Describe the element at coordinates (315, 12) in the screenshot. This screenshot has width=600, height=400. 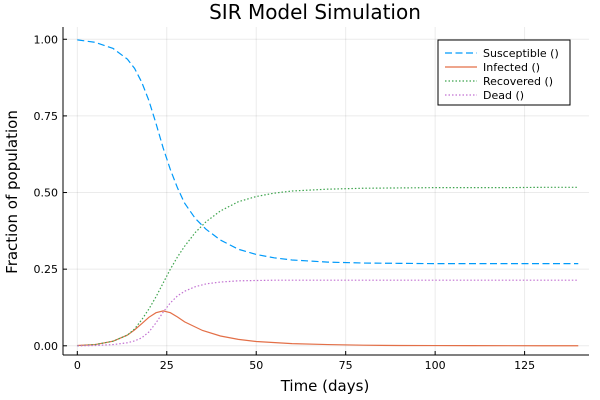
I see `chart-title: SIR Model Simulation` at that location.